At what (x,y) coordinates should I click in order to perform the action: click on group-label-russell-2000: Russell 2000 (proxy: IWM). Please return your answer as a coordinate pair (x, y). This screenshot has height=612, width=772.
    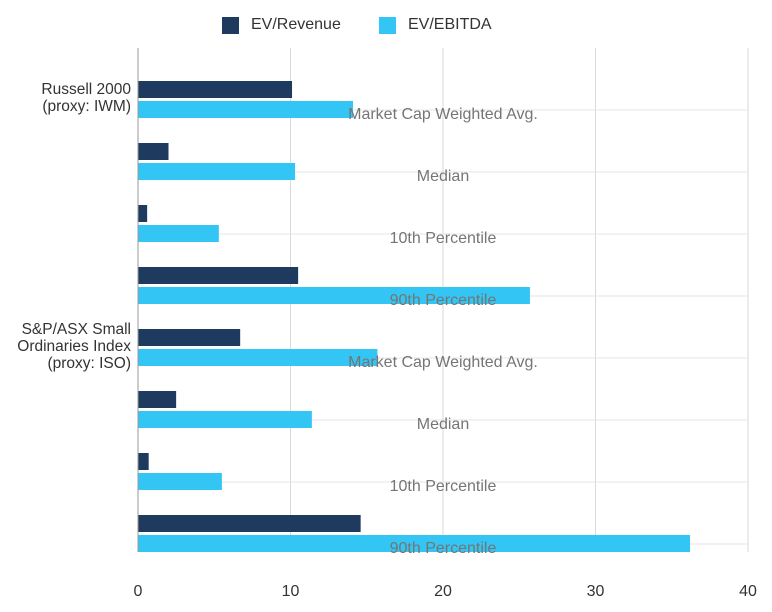
    Looking at the image, I should click on (86, 98).